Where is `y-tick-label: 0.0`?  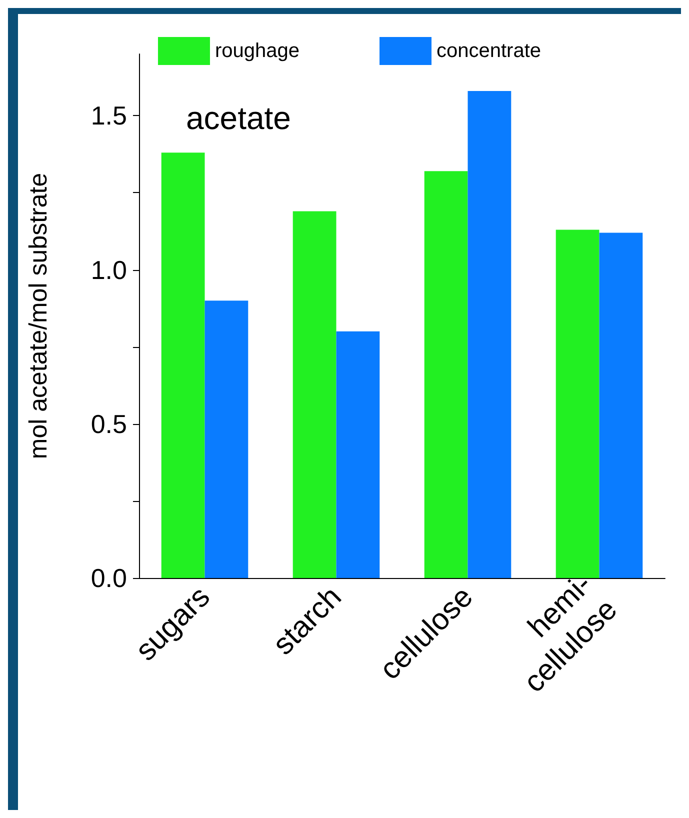 y-tick-label: 0.0 is located at coordinates (108, 578).